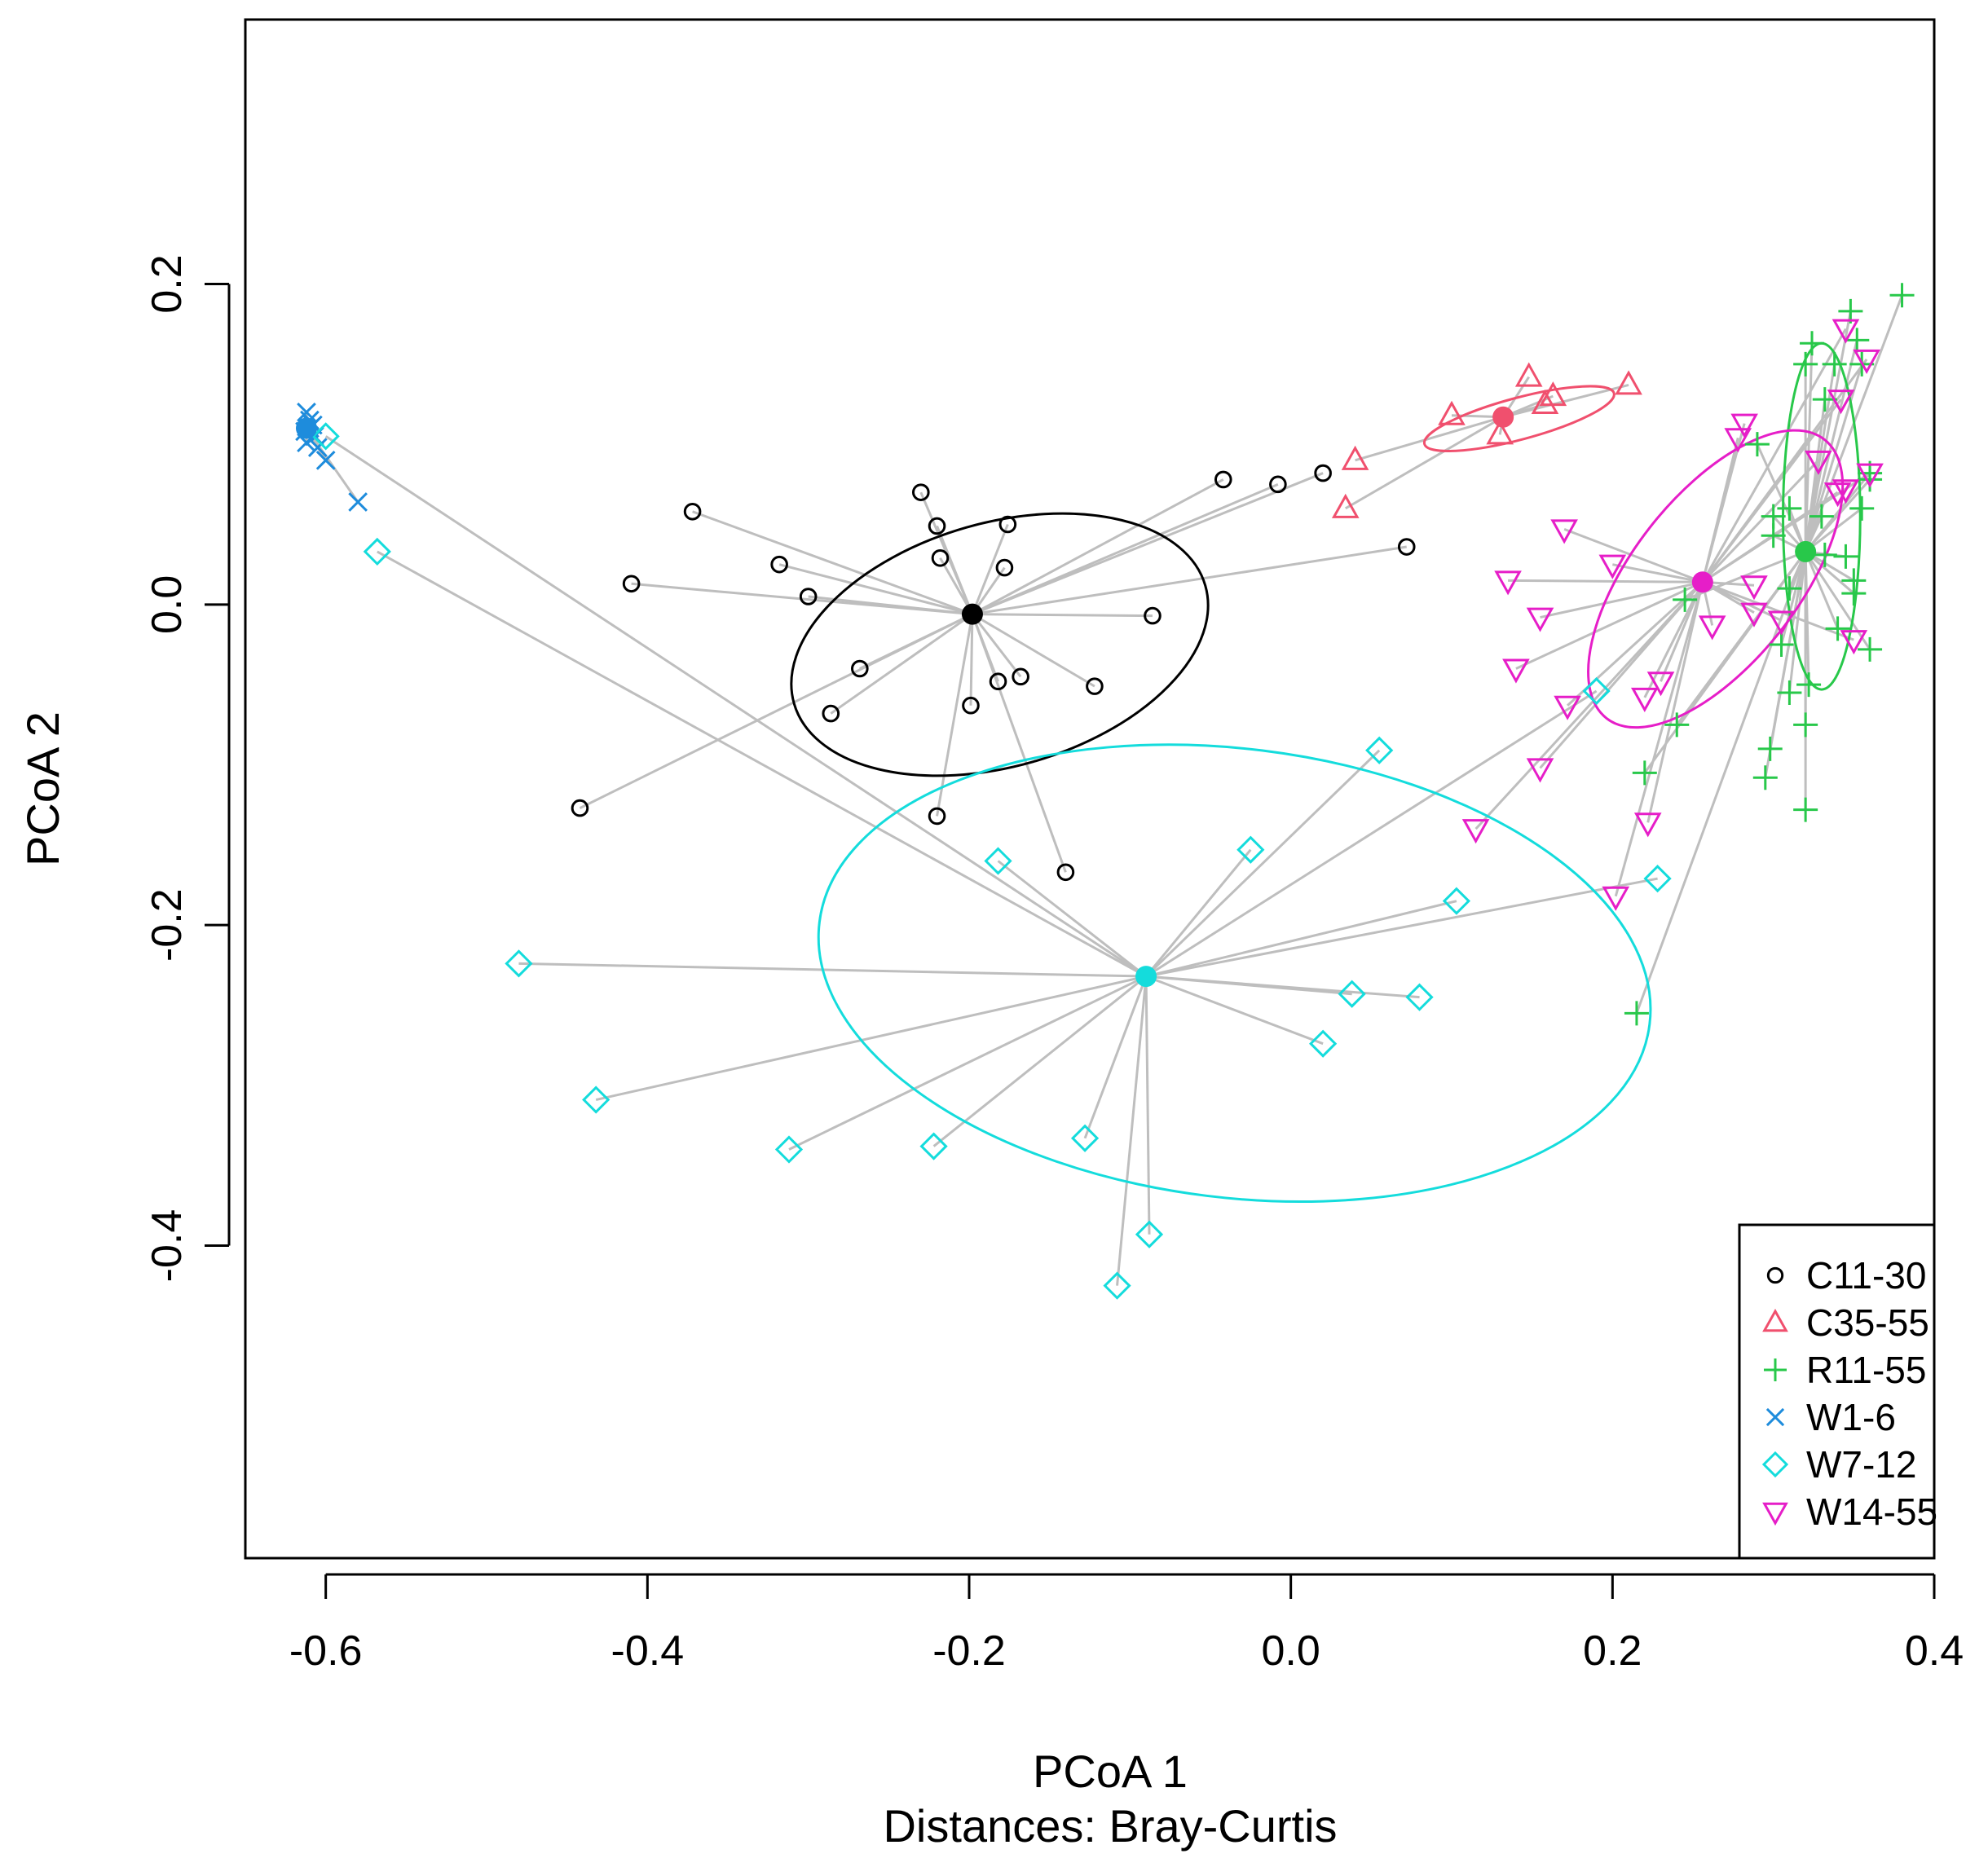  I want to click on y-tick-label-2: 0.0, so click(167, 604).